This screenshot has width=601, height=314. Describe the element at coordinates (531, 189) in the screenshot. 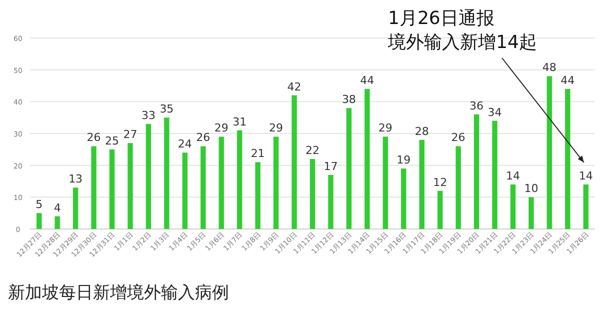

I see `data-label: 10` at that location.